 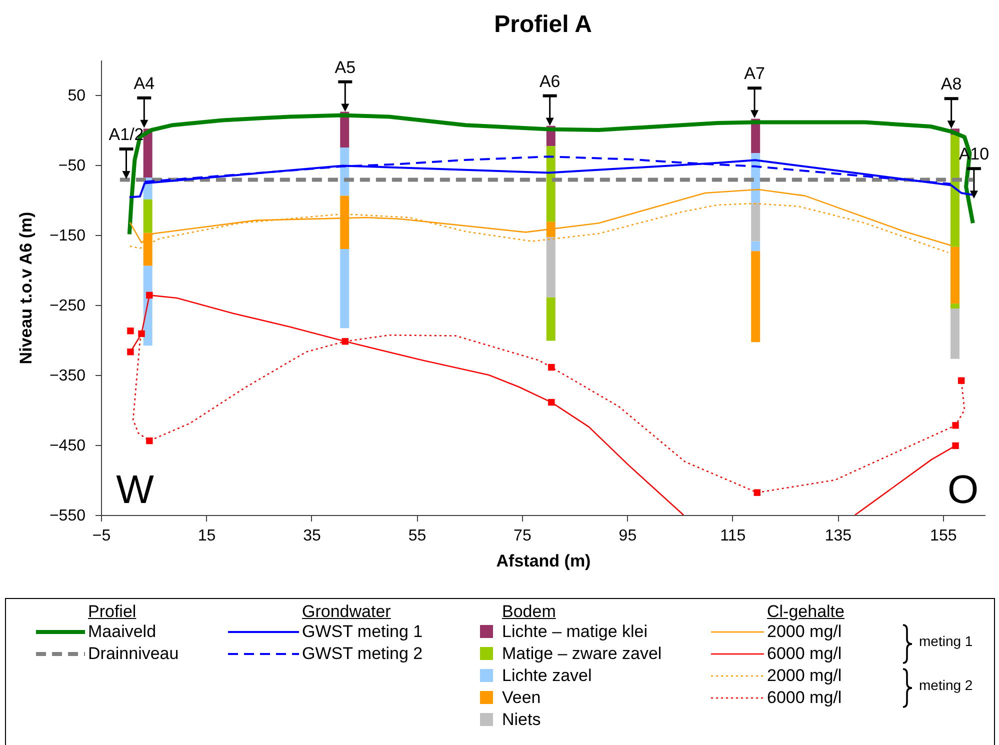 I want to click on legend-label: Drainniveau, so click(x=133, y=654).